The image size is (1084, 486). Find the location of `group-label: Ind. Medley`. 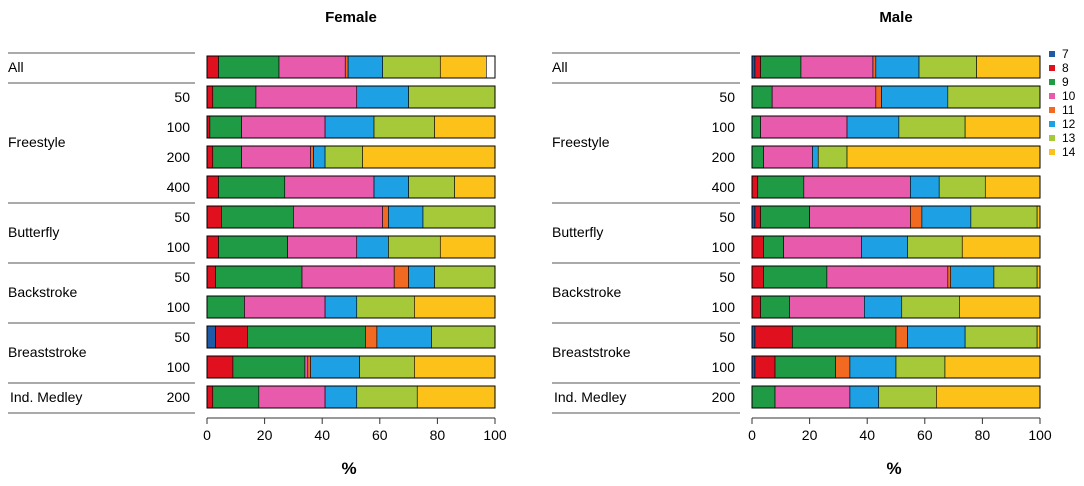

group-label: Ind. Medley is located at coordinates (590, 397).